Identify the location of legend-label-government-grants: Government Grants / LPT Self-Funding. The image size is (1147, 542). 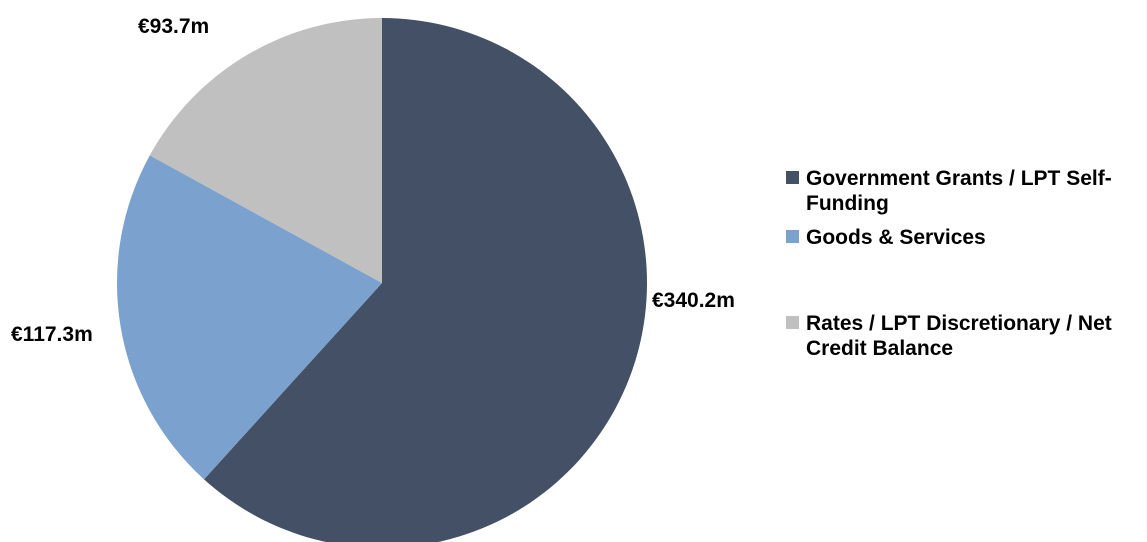
(959, 191).